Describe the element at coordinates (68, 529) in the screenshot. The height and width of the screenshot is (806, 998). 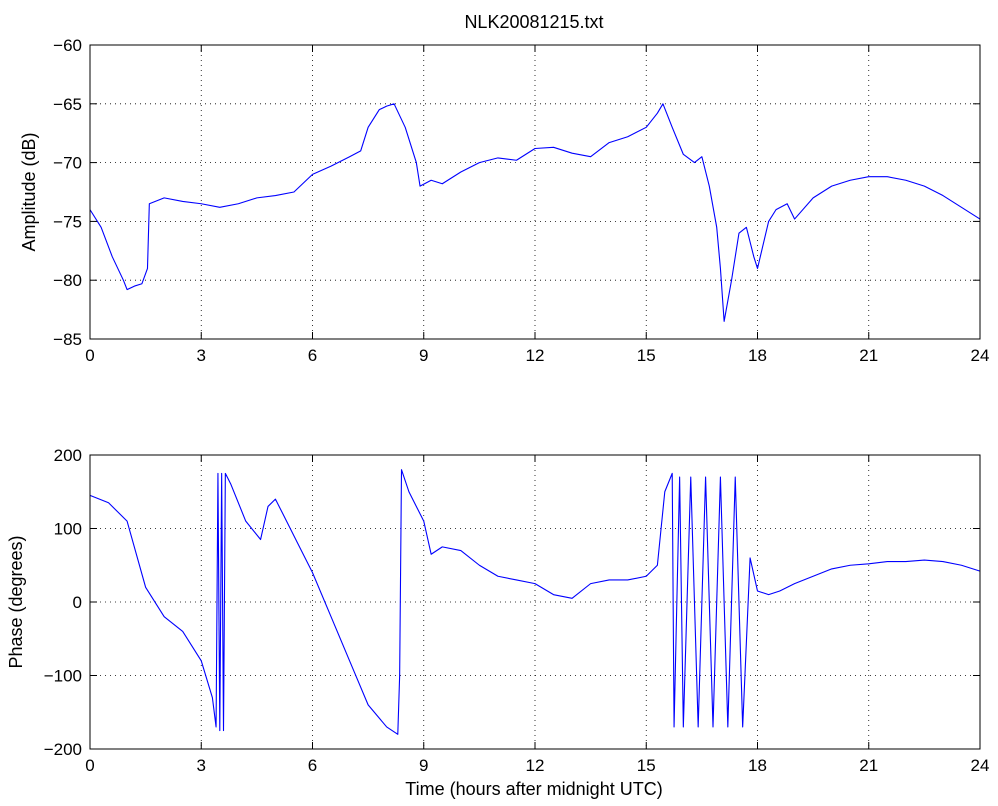
I see `y-tick-label: 100` at that location.